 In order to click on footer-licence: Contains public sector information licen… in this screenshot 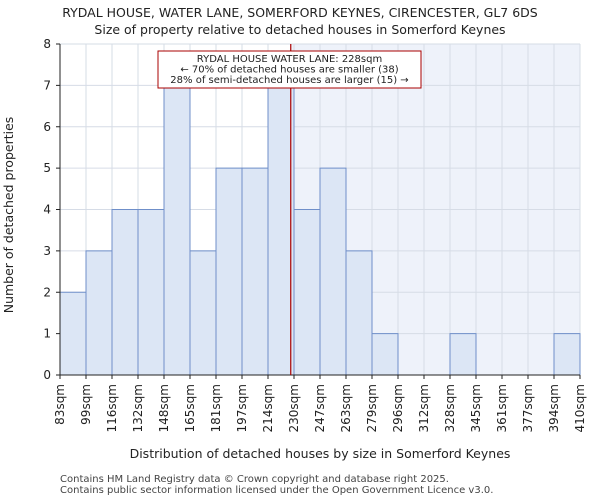, I will do `click(277, 490)`.